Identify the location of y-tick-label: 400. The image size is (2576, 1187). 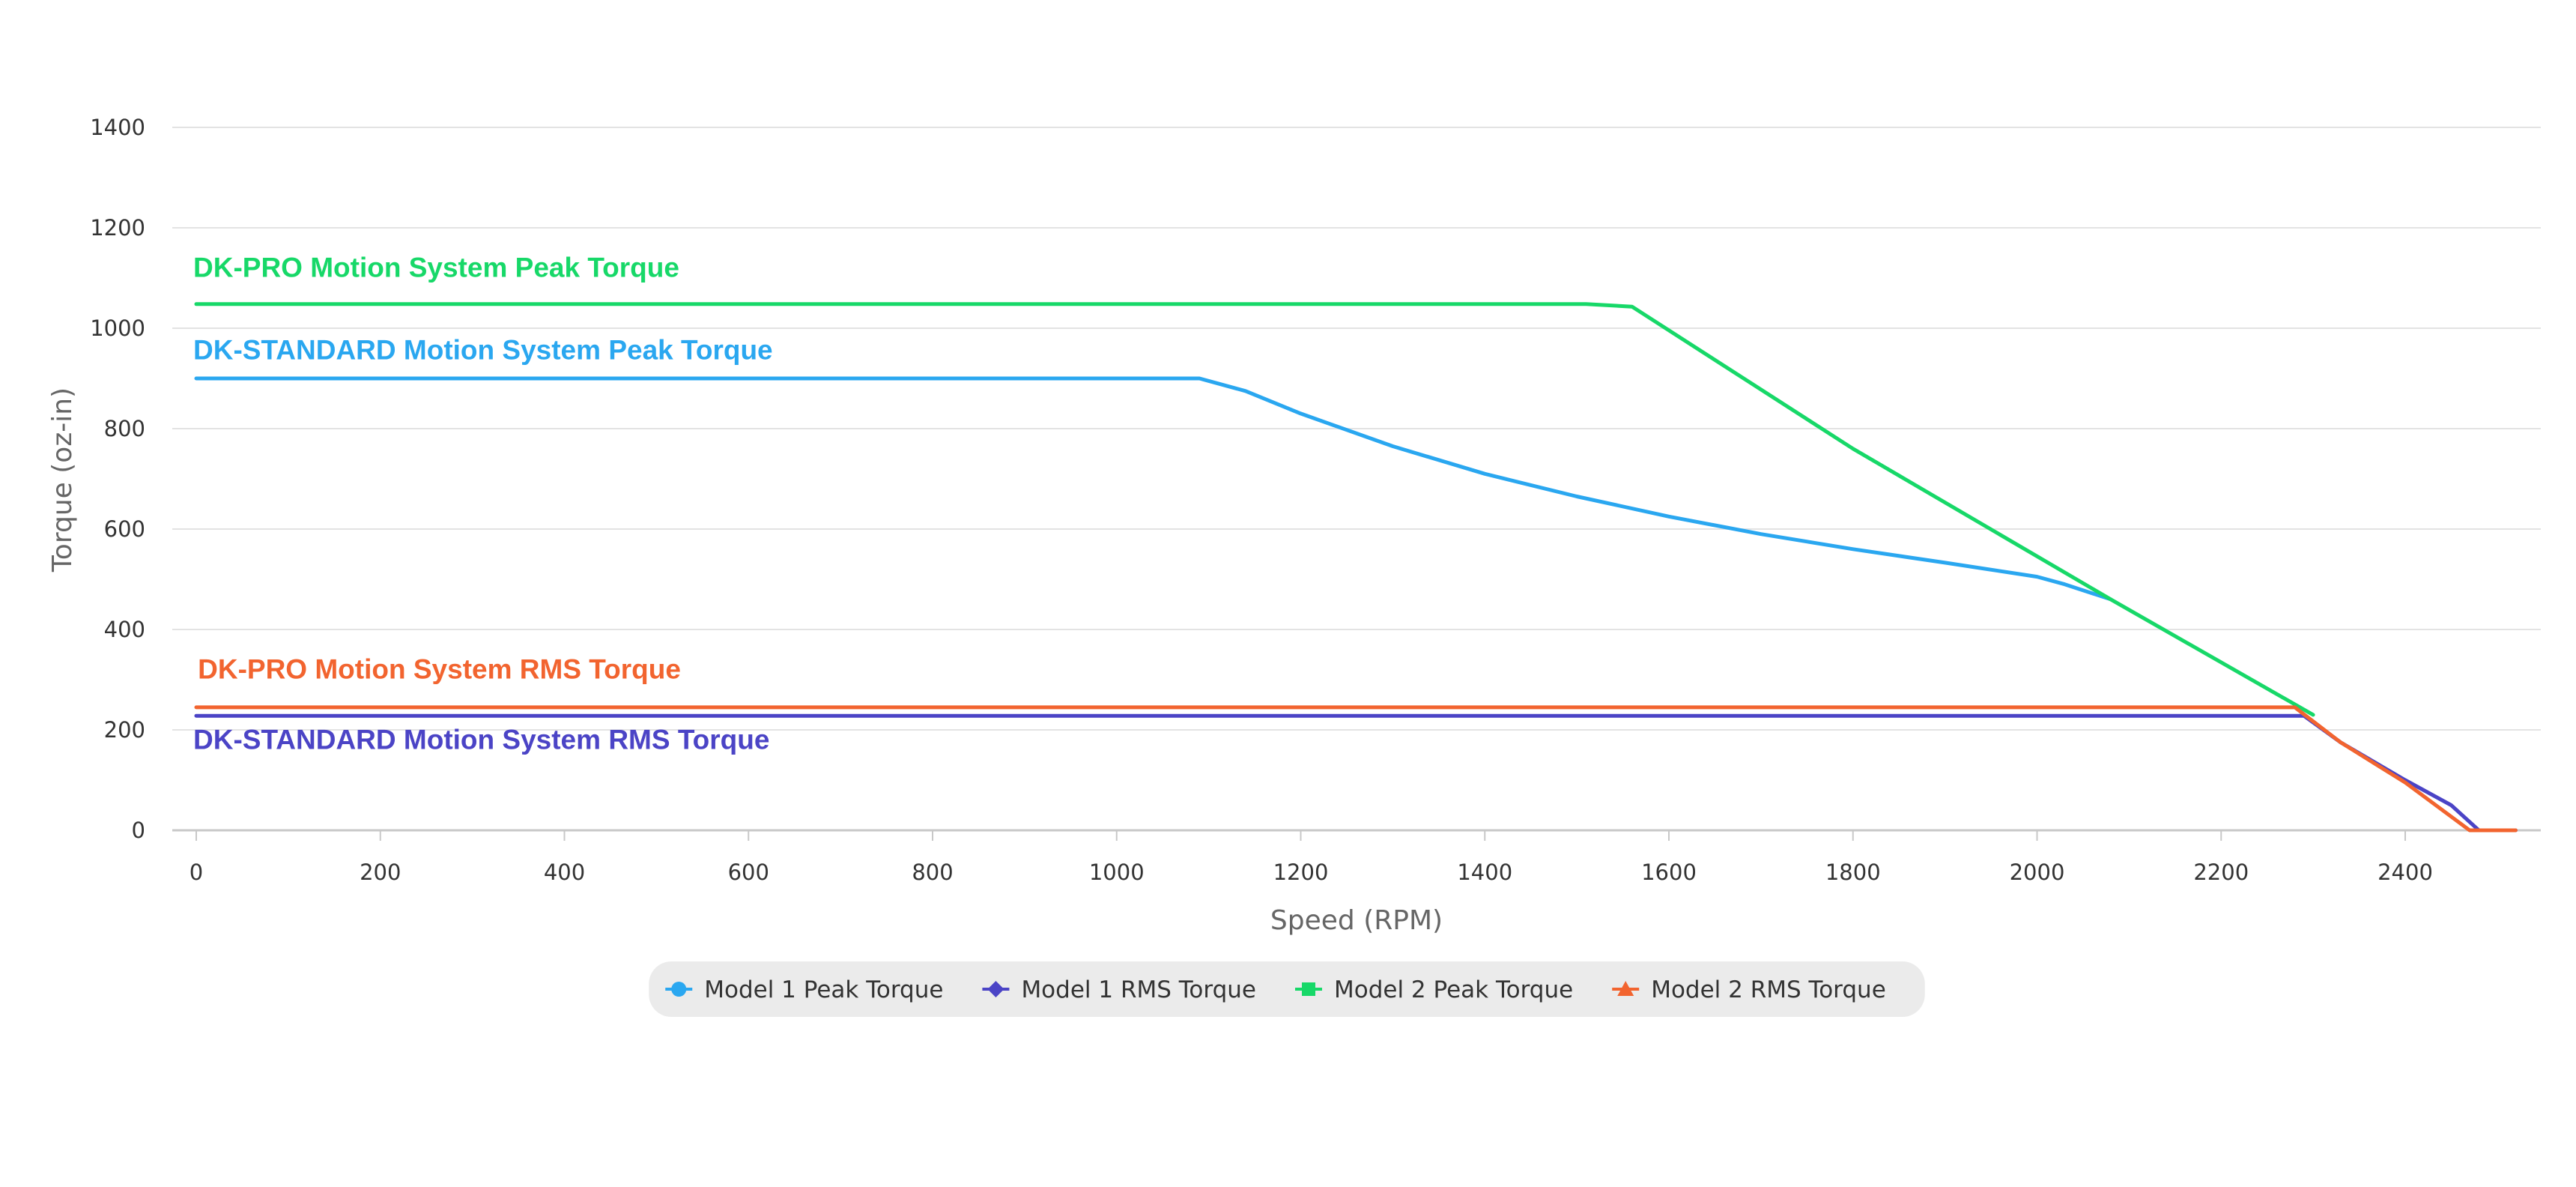
(124, 629).